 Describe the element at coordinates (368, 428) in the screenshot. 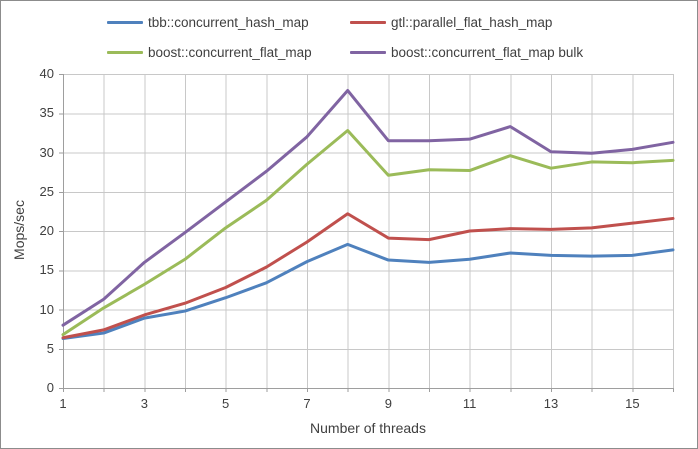

I see `x-axis-title: Number of threads` at that location.